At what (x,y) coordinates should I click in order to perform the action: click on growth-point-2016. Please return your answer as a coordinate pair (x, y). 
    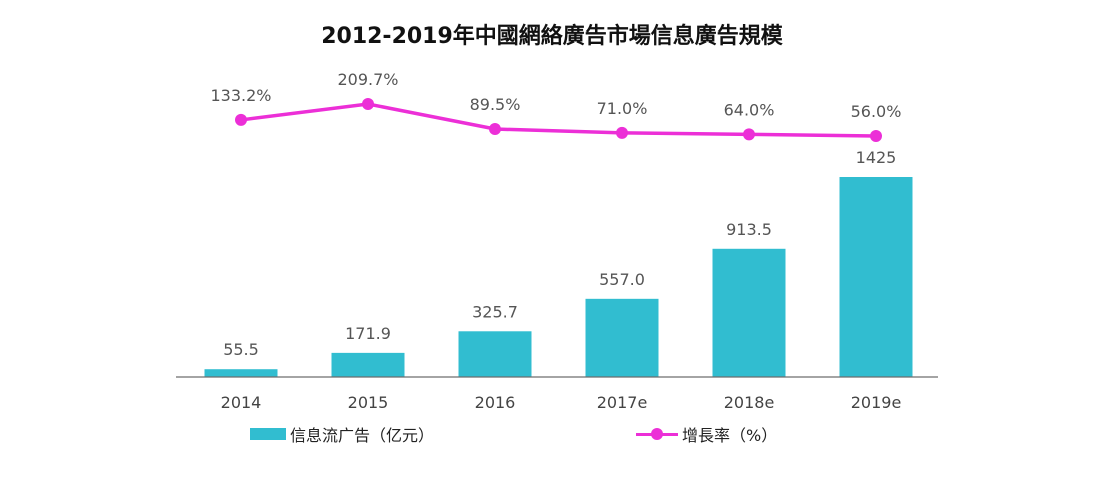
    Looking at the image, I should click on (495, 129).